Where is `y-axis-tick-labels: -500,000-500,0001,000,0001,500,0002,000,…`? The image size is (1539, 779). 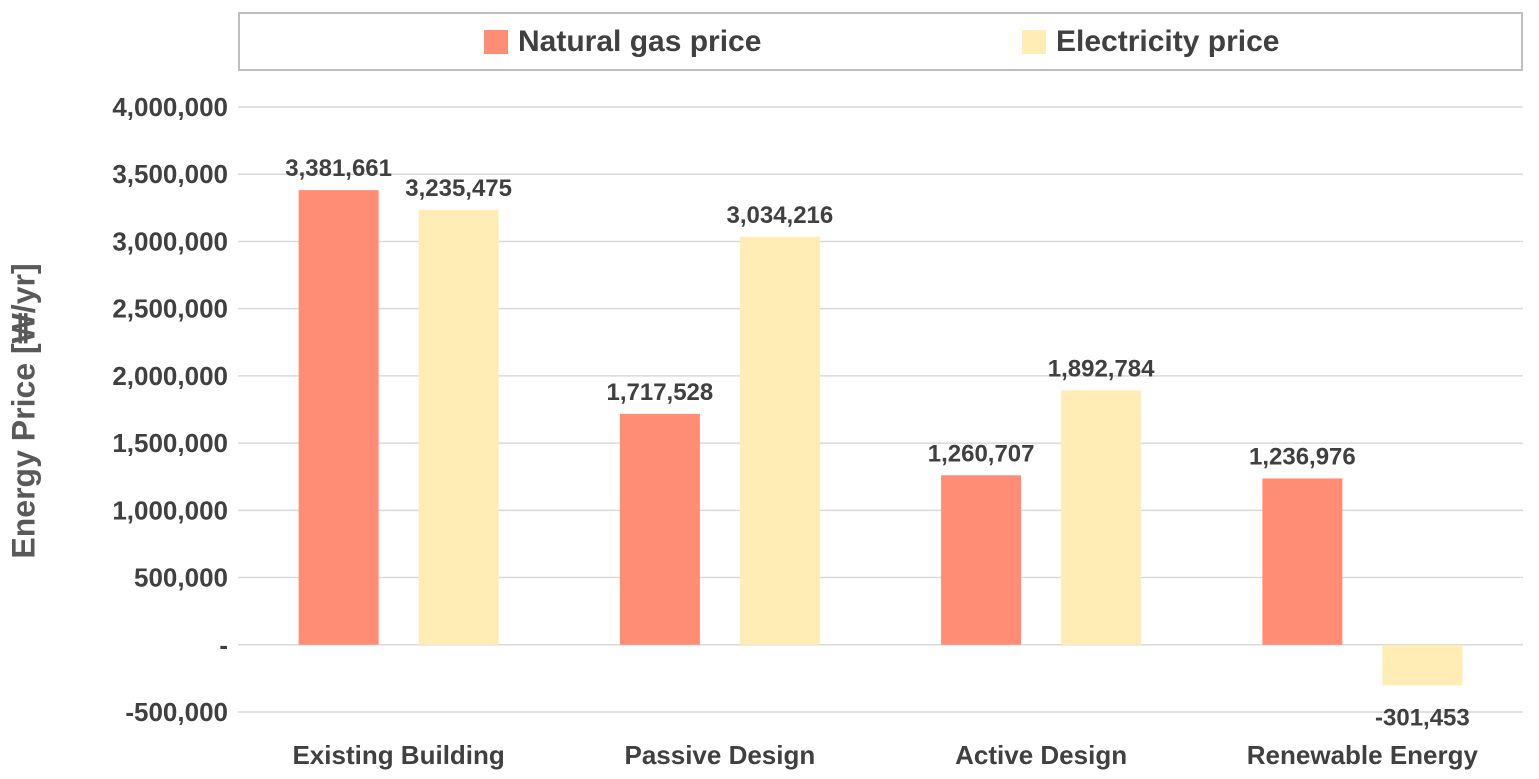 y-axis-tick-labels: -500,000-500,0001,000,0001,500,0002,000,… is located at coordinates (170, 409).